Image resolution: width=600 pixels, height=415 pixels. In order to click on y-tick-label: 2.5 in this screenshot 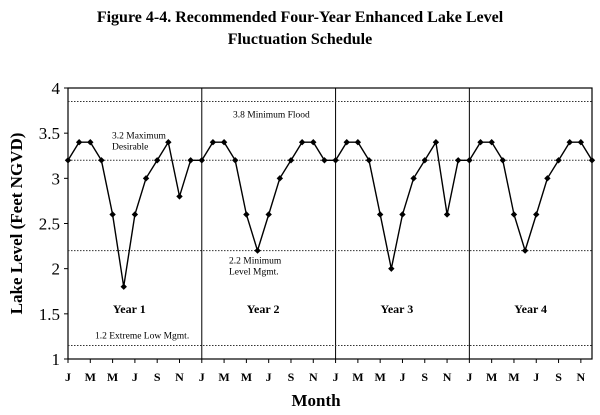, I will do `click(49, 224)`.